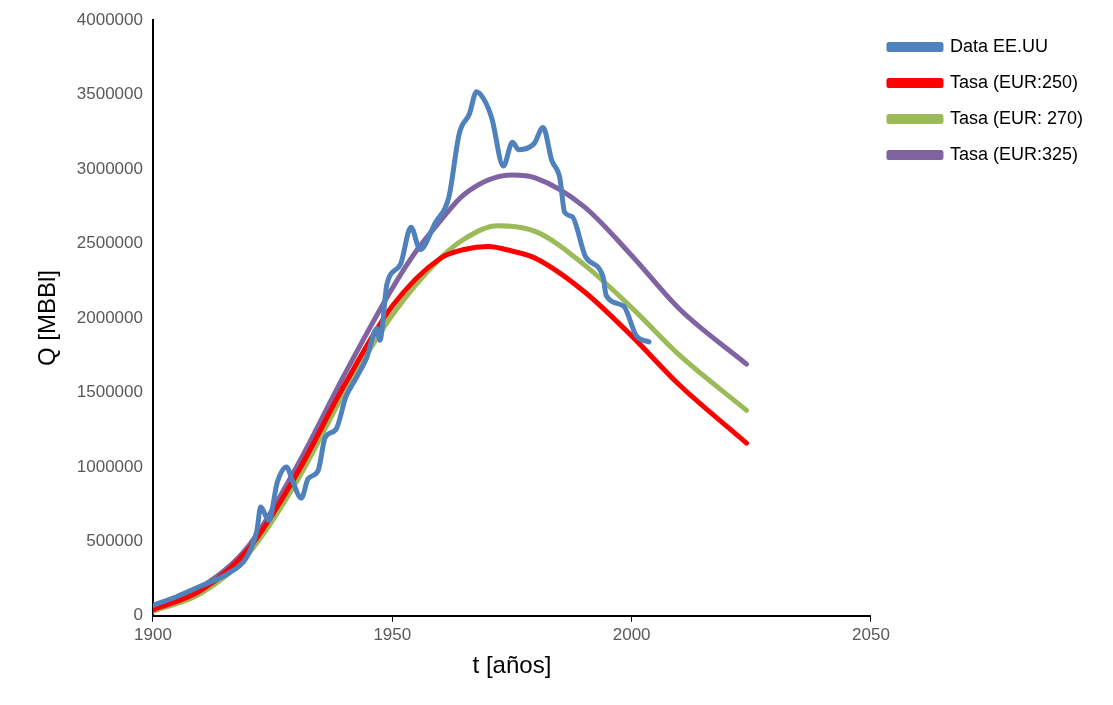  Describe the element at coordinates (109, 168) in the screenshot. I see `y-tick-label: 3000000` at that location.